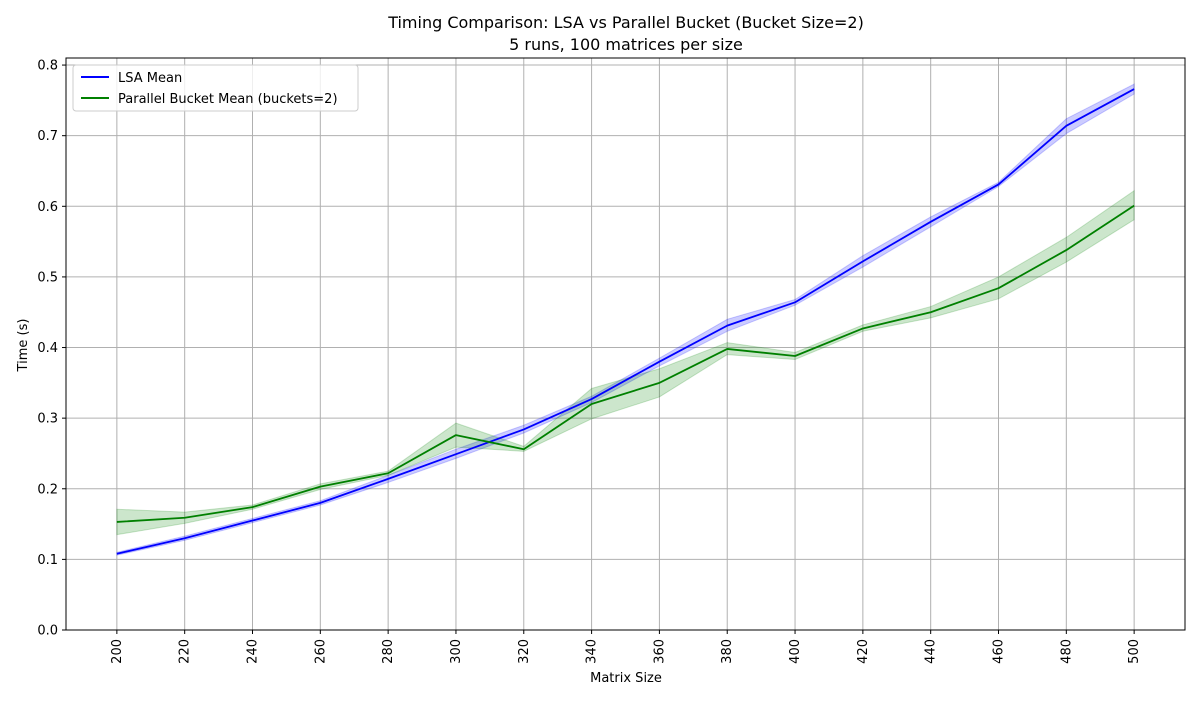 The width and height of the screenshot is (1200, 704). What do you see at coordinates (524, 651) in the screenshot?
I see `x-tick-label: 320` at bounding box center [524, 651].